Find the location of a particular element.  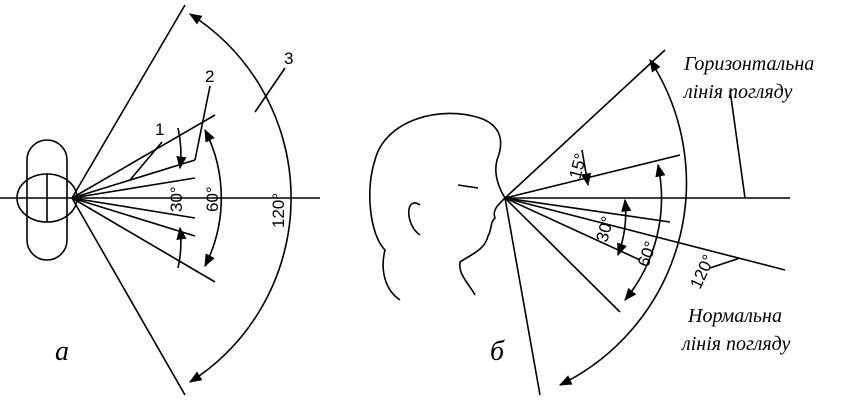

head-profile is located at coordinates (438, 206).